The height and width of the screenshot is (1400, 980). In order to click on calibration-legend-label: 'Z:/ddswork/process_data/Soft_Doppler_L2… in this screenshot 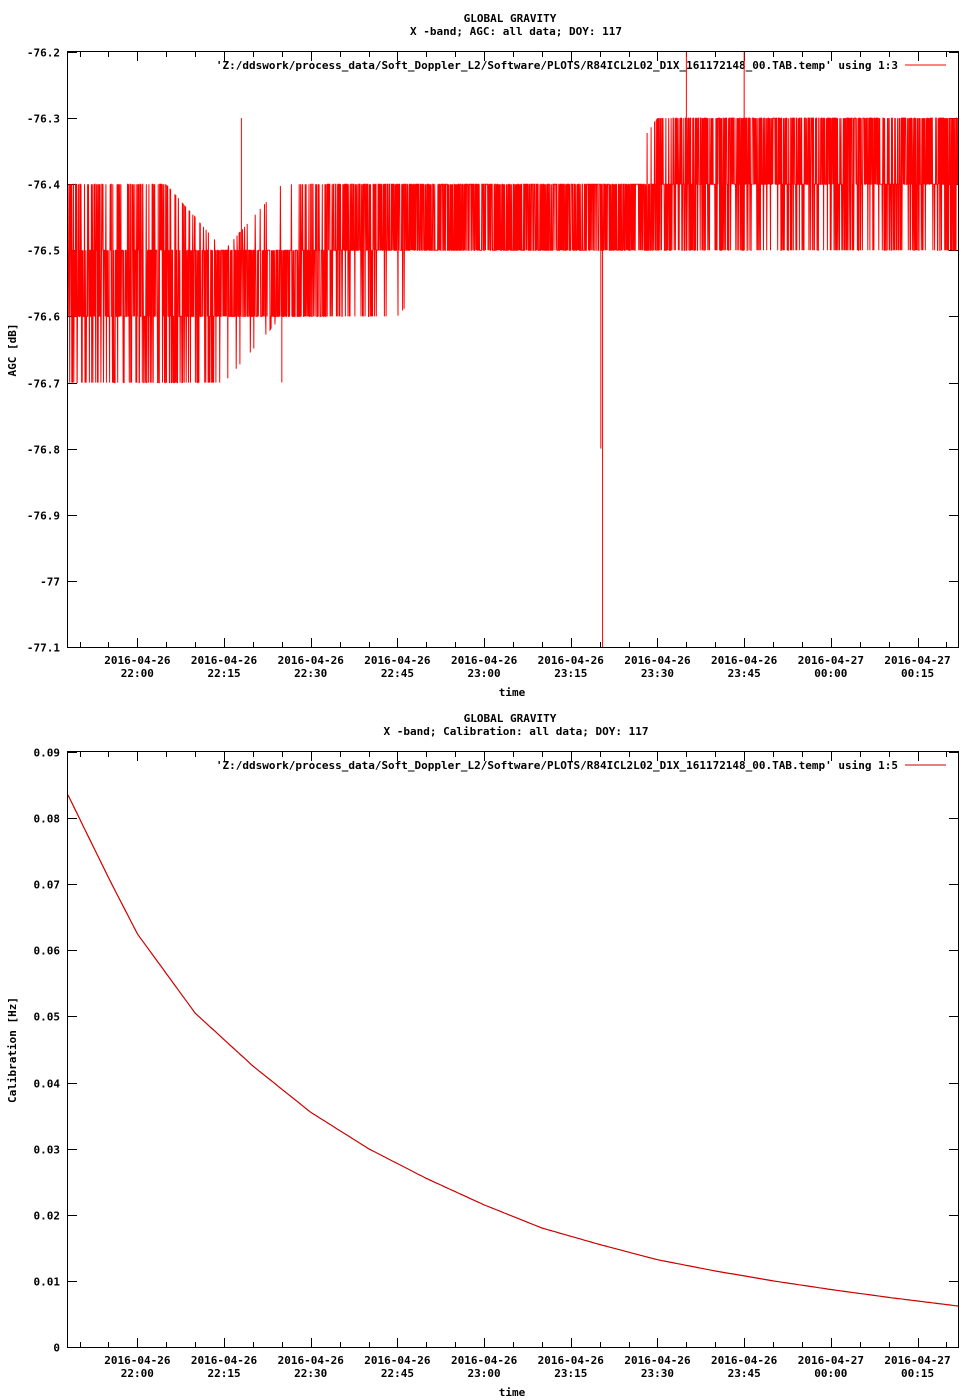, I will do `click(557, 765)`.